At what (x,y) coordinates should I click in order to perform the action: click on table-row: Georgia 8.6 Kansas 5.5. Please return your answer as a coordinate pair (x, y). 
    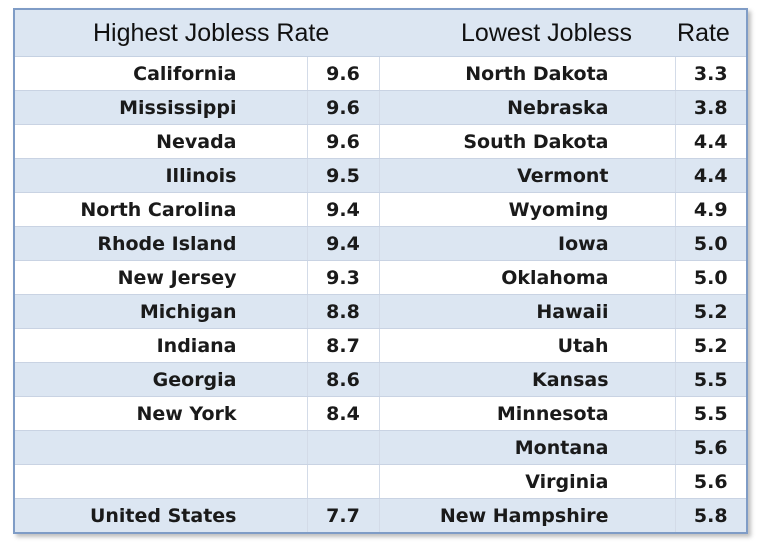
    Looking at the image, I should click on (380, 379).